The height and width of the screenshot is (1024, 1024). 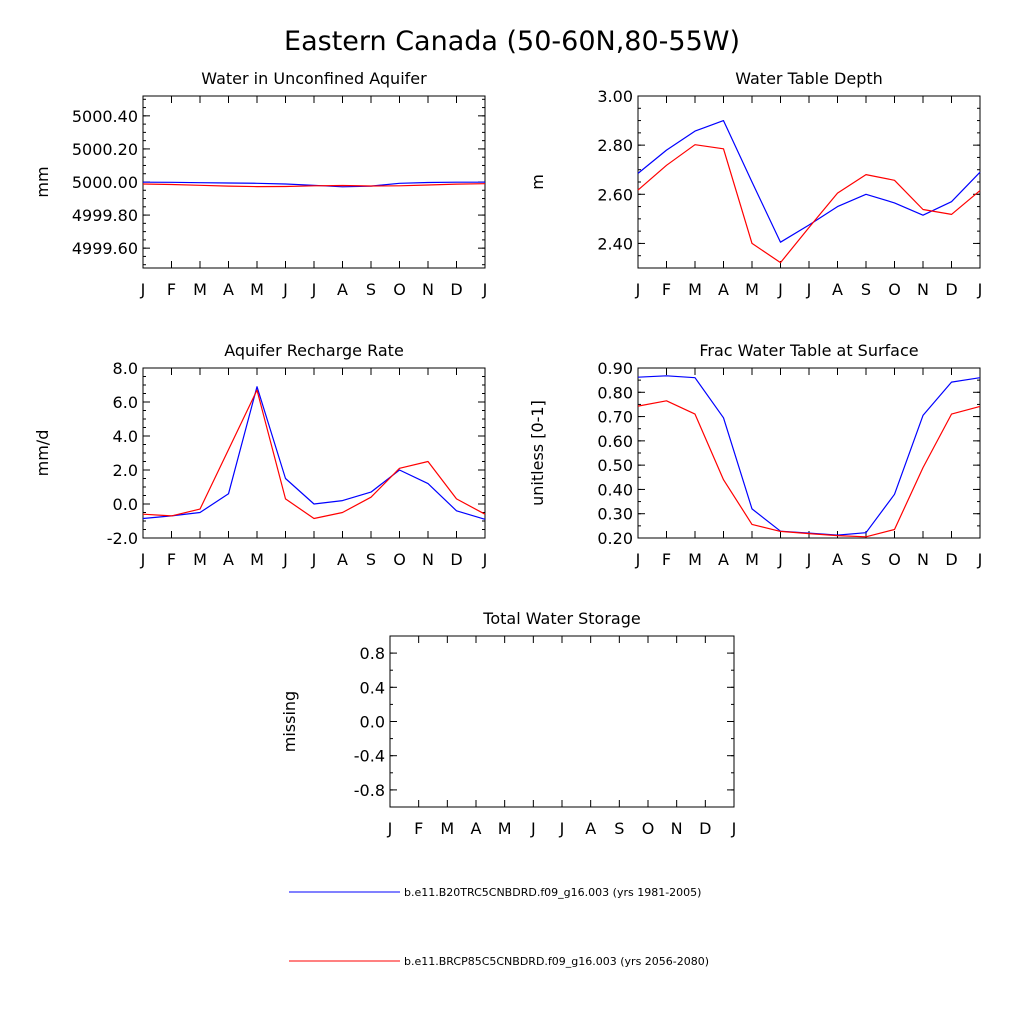 What do you see at coordinates (615, 417) in the screenshot?
I see `y-tick-label: 0.70` at bounding box center [615, 417].